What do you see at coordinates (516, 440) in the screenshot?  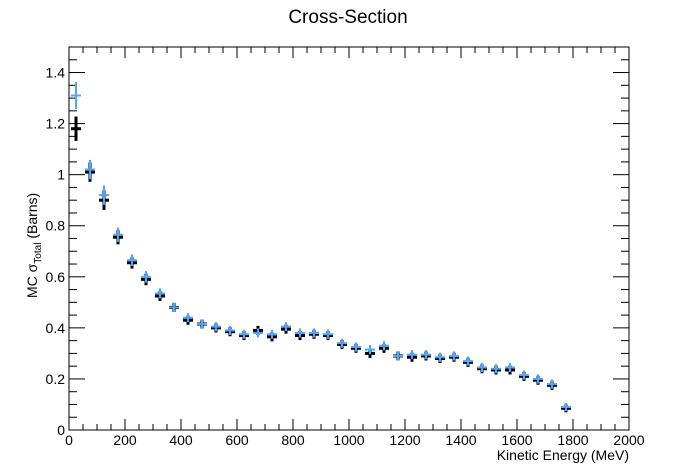 I see `x-tick-label: 1600` at bounding box center [516, 440].